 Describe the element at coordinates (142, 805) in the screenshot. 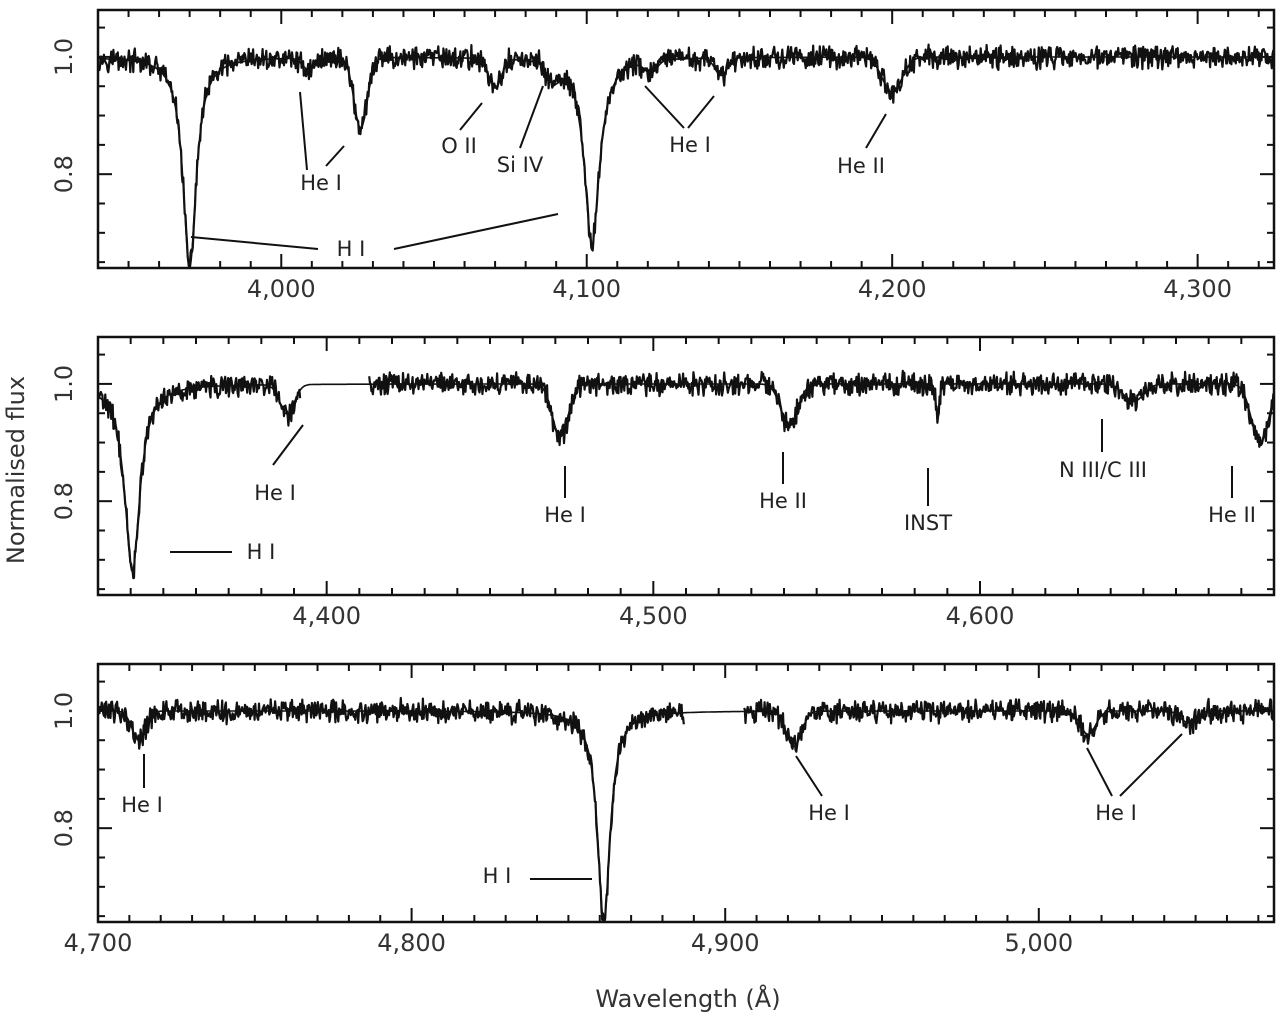

I see `label-he1-4713: He I` at that location.